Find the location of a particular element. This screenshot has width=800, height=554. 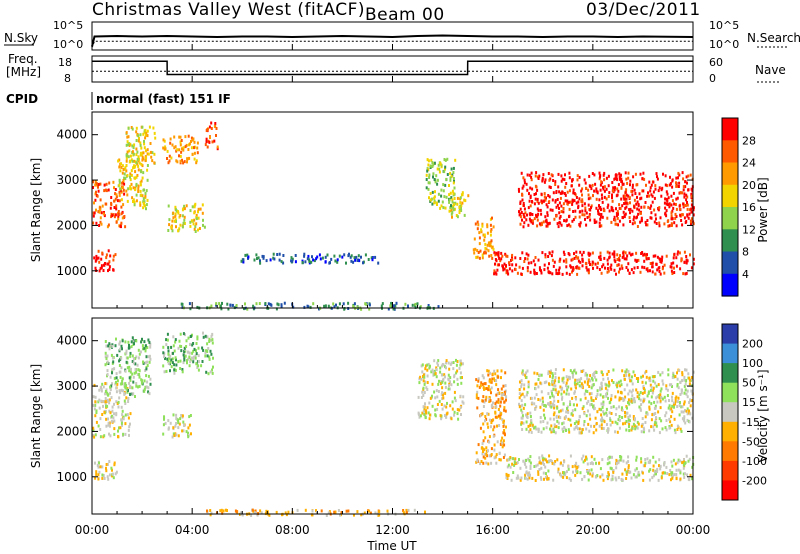

noise-tick-left-bottom: 10^0 is located at coordinates (68, 44).